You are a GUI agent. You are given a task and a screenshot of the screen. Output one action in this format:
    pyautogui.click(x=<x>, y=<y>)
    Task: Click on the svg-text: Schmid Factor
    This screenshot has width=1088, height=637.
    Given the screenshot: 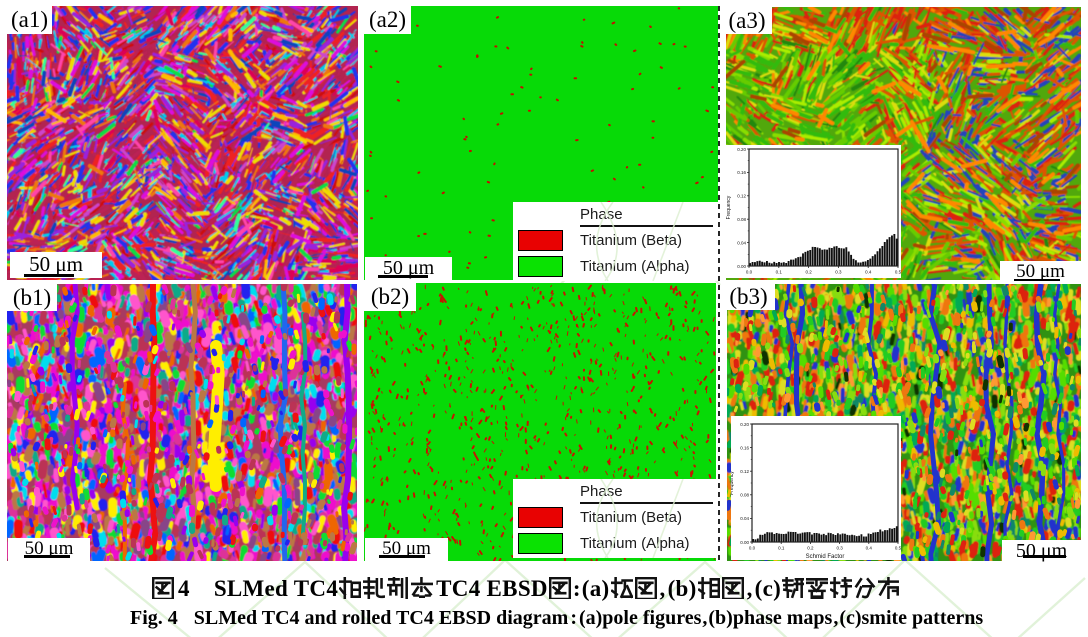 What is the action you would take?
    pyautogui.click(x=825, y=557)
    